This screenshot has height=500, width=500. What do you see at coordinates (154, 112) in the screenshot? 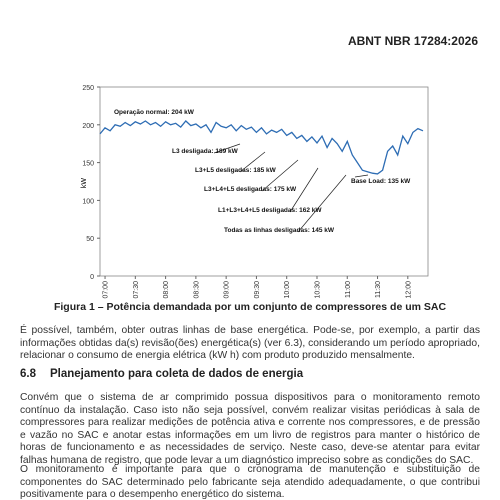
I see `annotation: Operação normal: 204 kW` at bounding box center [154, 112].